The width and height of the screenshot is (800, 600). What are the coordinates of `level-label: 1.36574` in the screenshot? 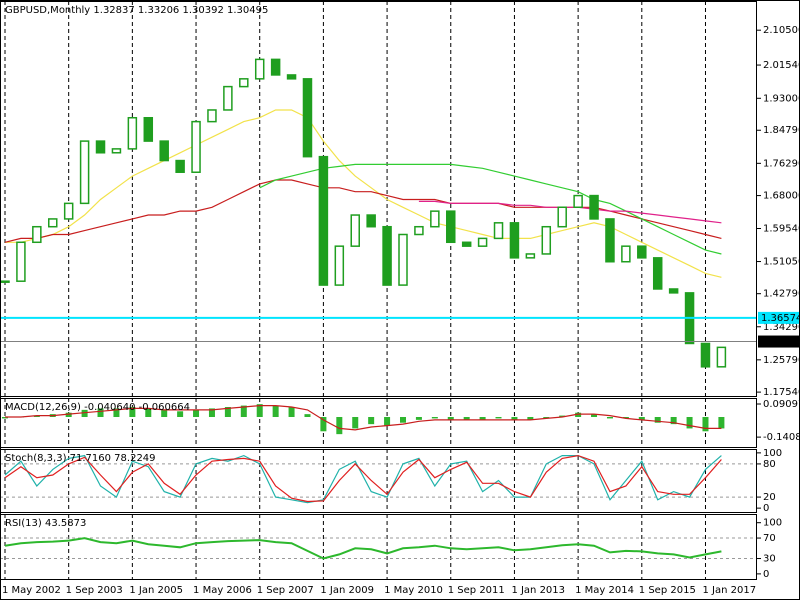 It's located at (780, 318).